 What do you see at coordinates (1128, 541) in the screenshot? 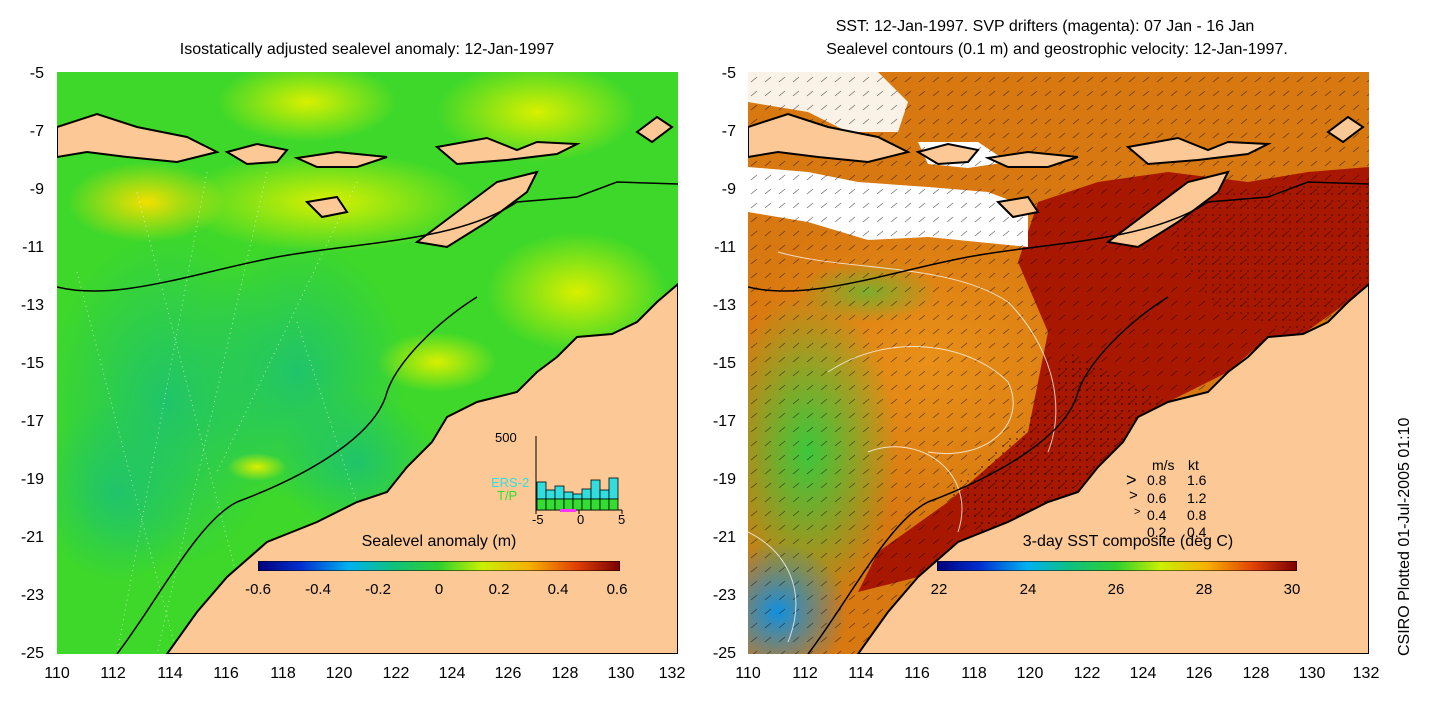
I see `right-colorbar-label: 3-day SST composite (deg C)` at bounding box center [1128, 541].